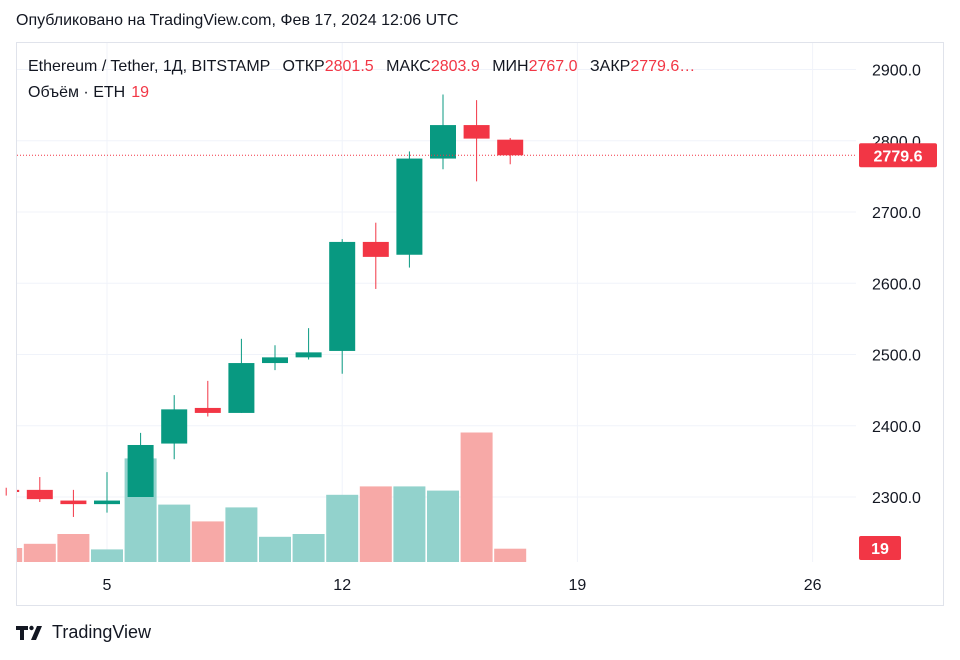  What do you see at coordinates (107, 585) in the screenshot?
I see `x-tick-label: 5` at bounding box center [107, 585].